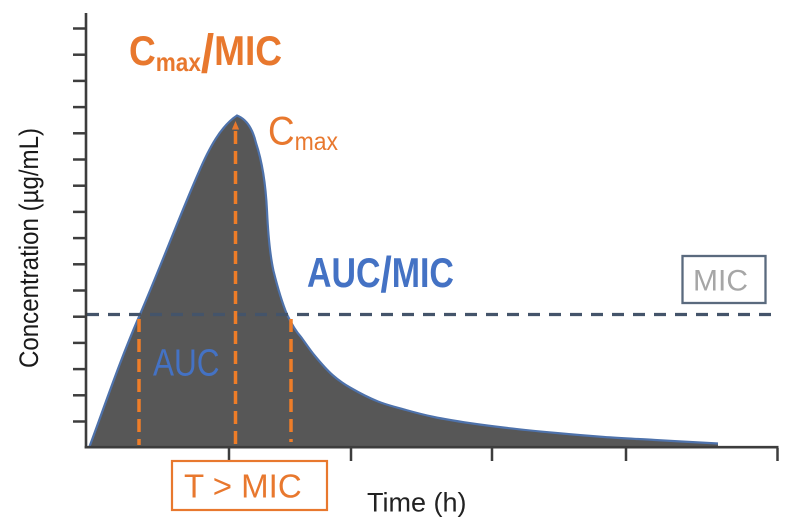 Image resolution: width=800 pixels, height=526 pixels. Describe the element at coordinates (720, 281) in the screenshot. I see `svg-text: MIC` at that location.